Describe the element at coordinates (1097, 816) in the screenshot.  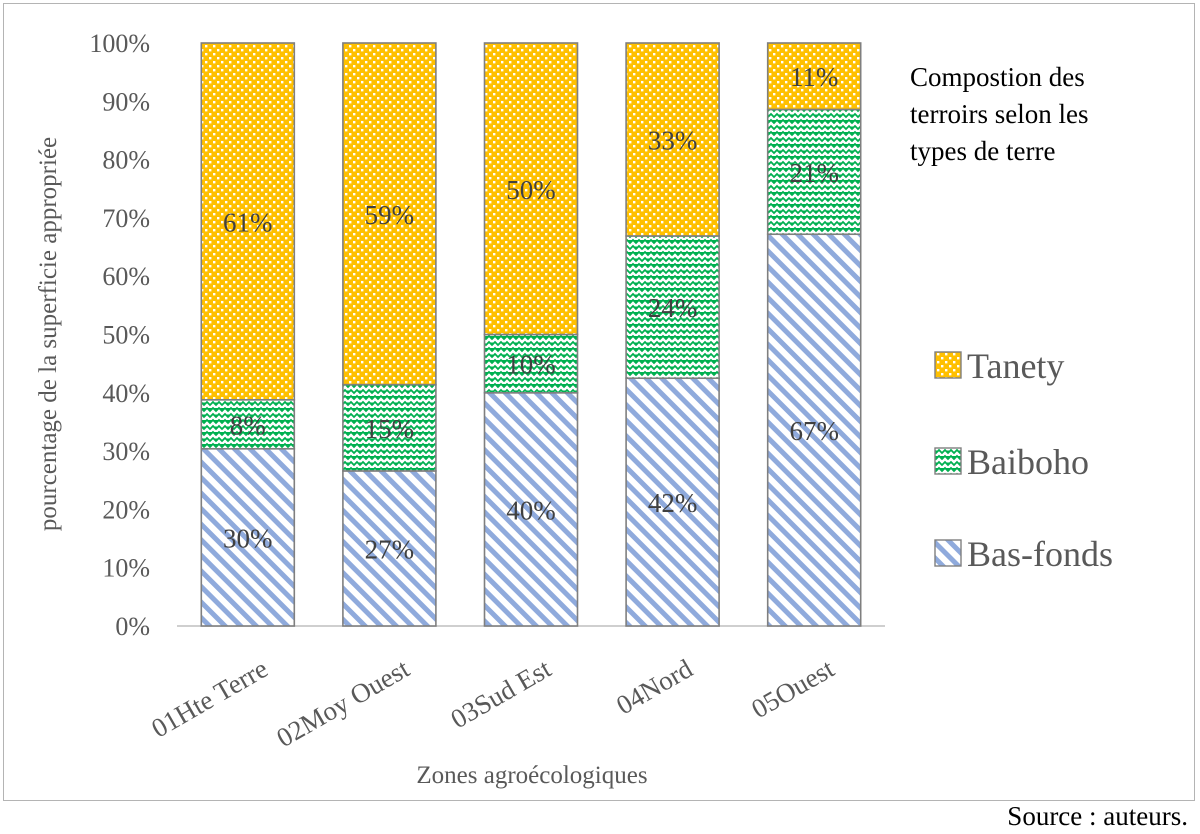
I see `source-note: Source : auteurs.` at that location.